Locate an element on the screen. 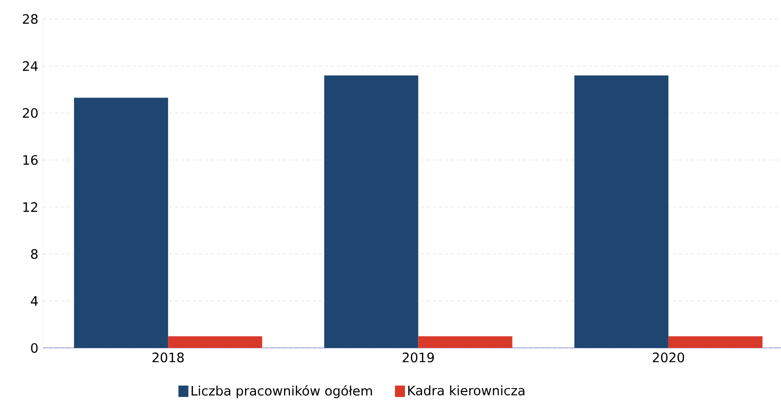 This screenshot has height=414, width=781. y-tick-label: 24 is located at coordinates (30, 66).